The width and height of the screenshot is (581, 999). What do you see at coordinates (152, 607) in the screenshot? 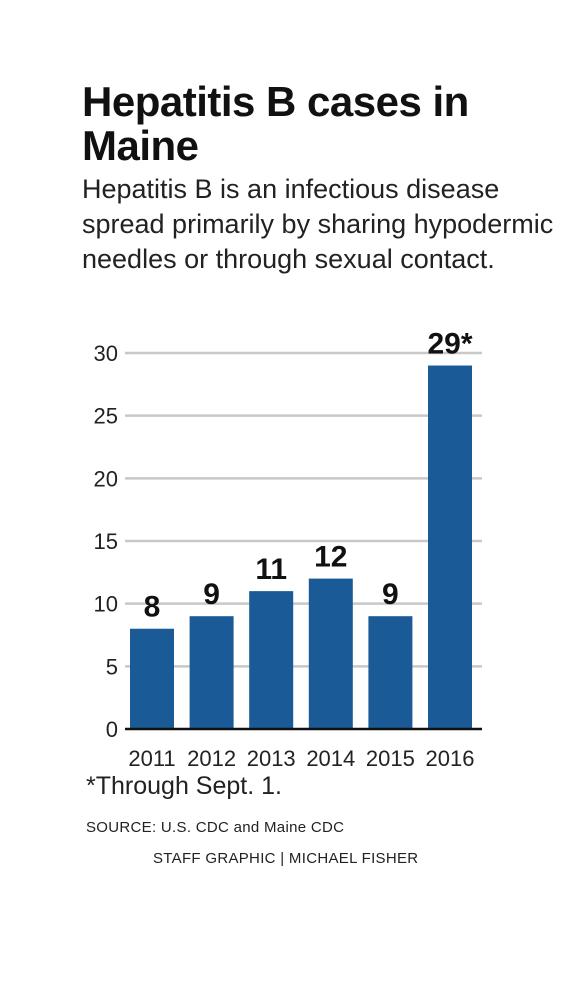
I see `data-label-2011: 8` at bounding box center [152, 607].